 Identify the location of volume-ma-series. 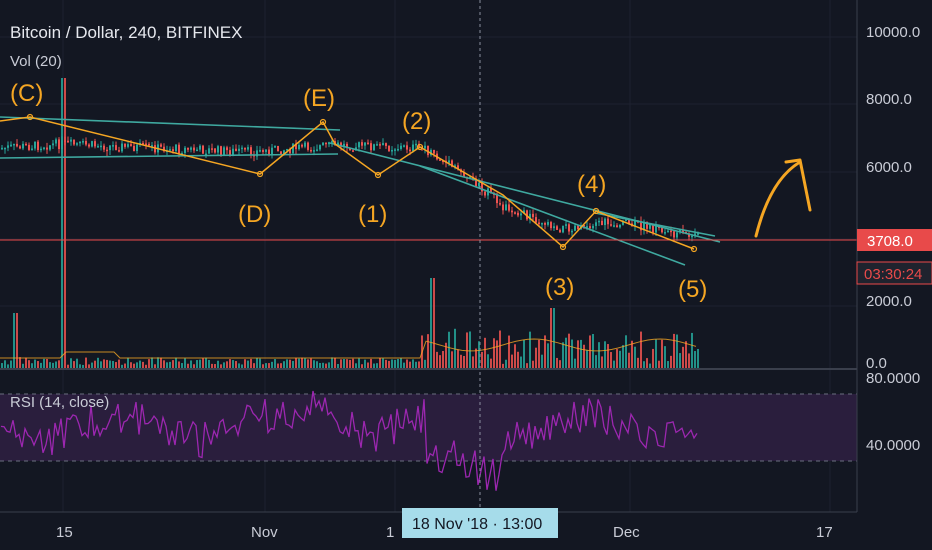
(348, 348).